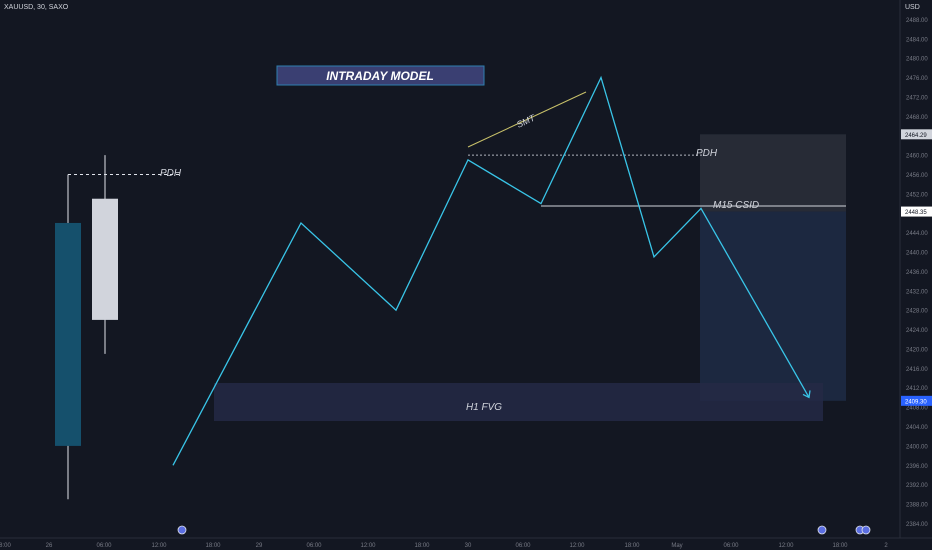  Describe the element at coordinates (917, 234) in the screenshot. I see `y-tick-label: 2444.00` at that location.